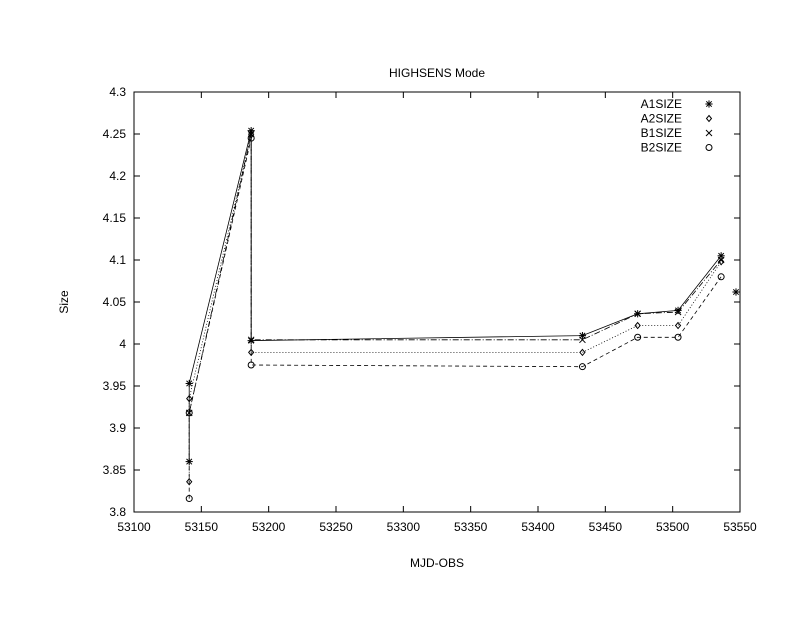 This screenshot has height=617, width=792. I want to click on y-tick-label: 4.15, so click(115, 218).